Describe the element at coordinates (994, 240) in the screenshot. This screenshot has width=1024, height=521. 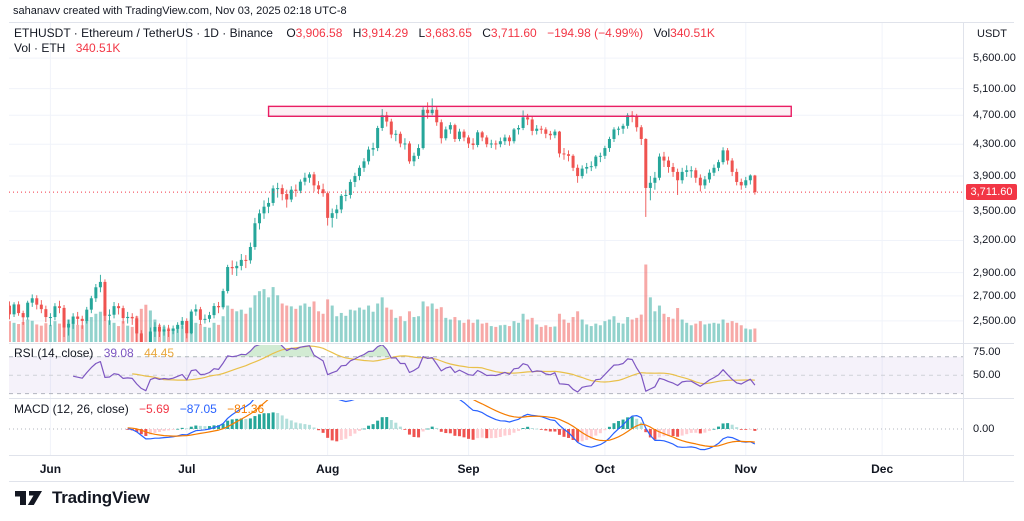
I see `price-tick-label: 3,200.00` at that location.